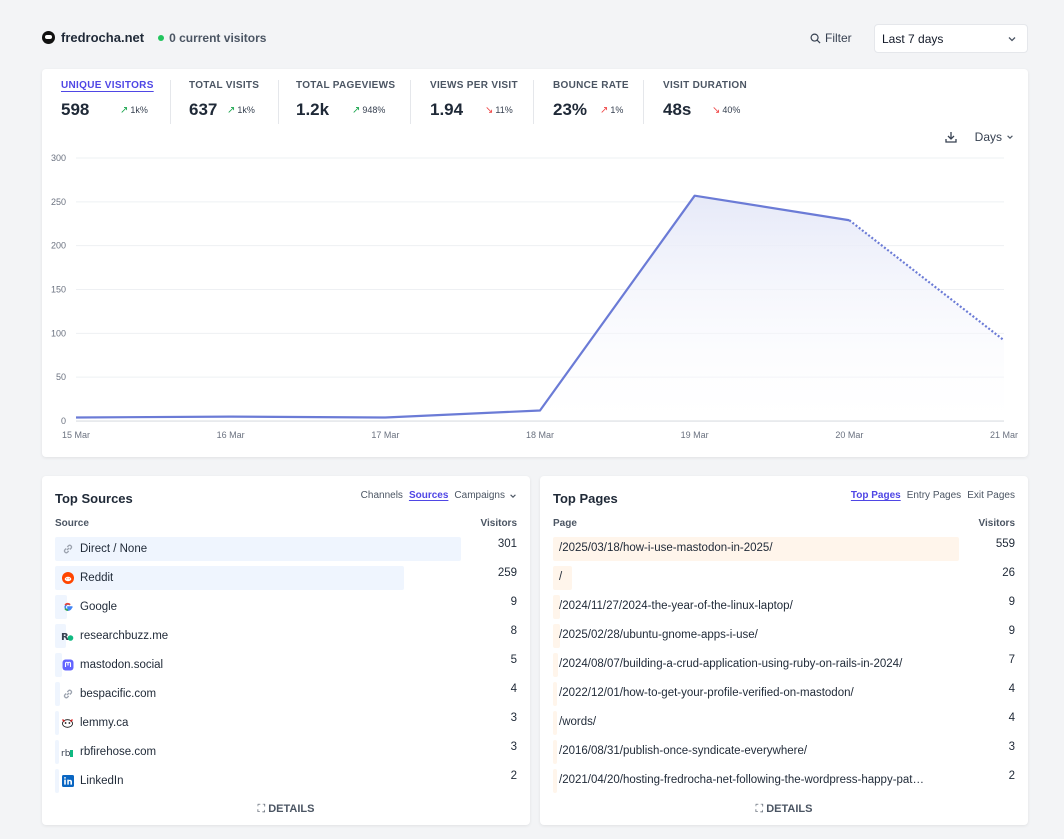 The height and width of the screenshot is (839, 1064). I want to click on list-item-label: LinkedIn, so click(92, 780).